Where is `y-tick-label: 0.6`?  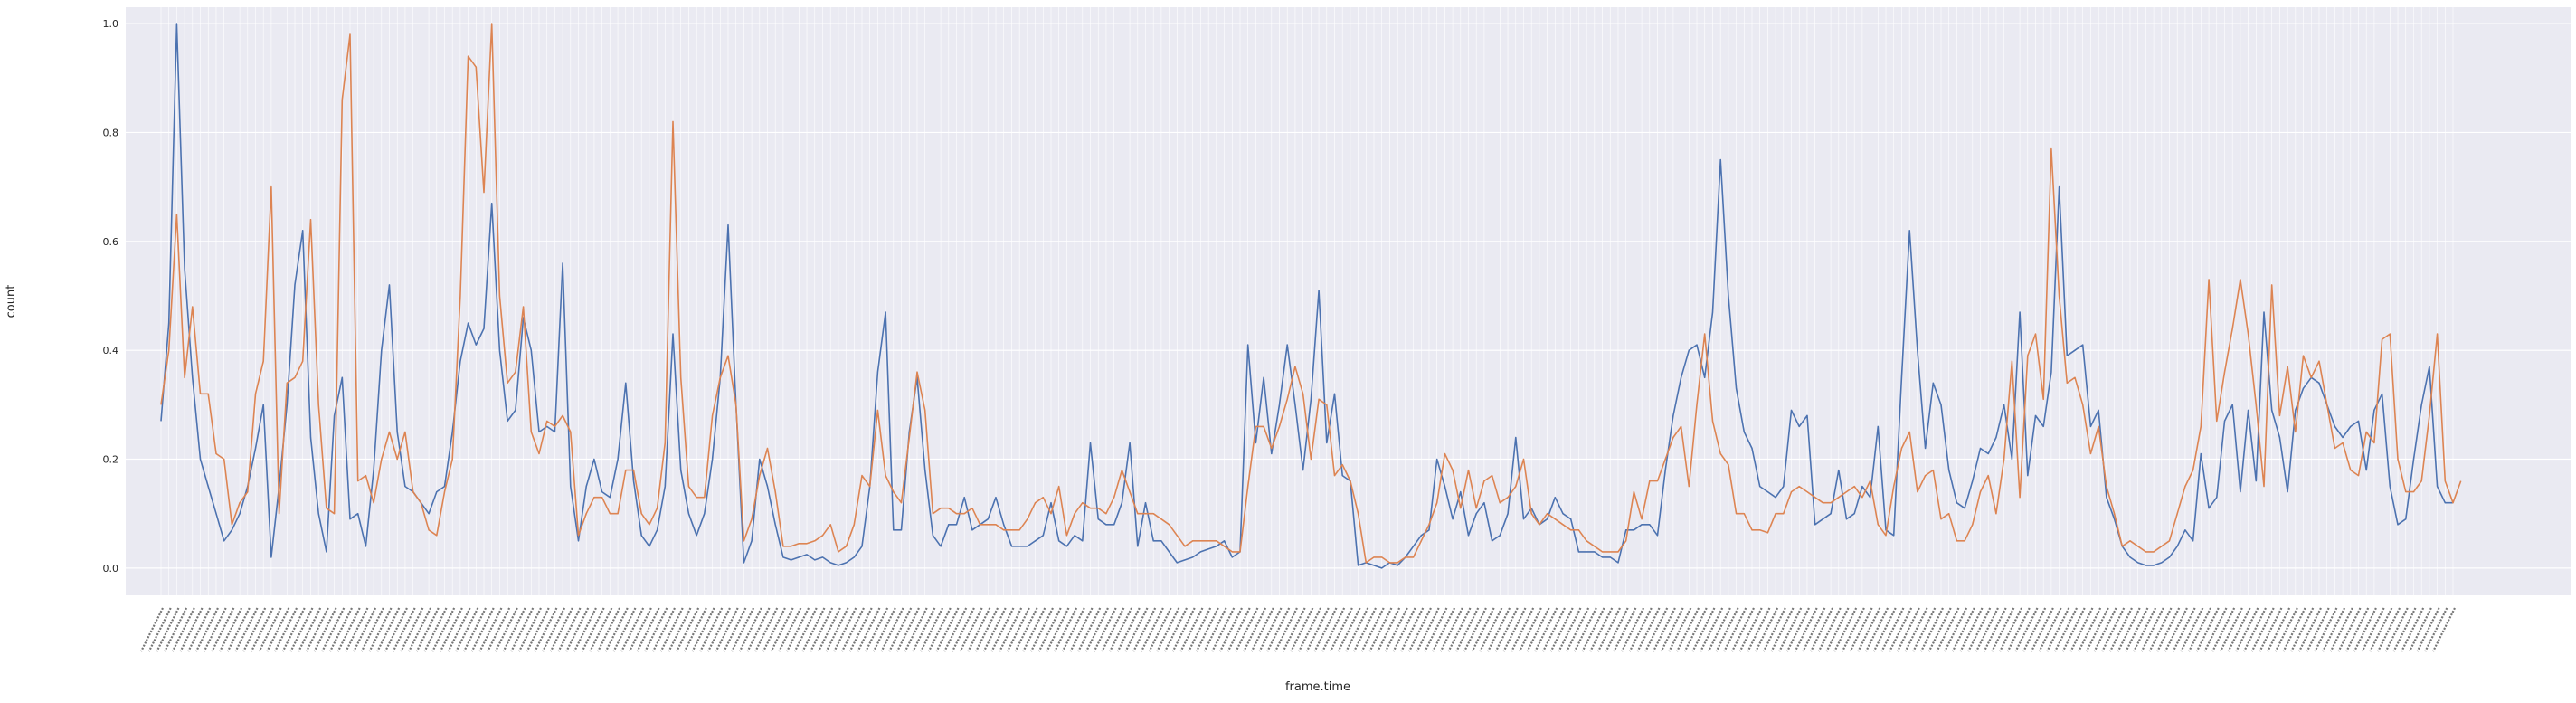
y-tick-label: 0.6 is located at coordinates (111, 242).